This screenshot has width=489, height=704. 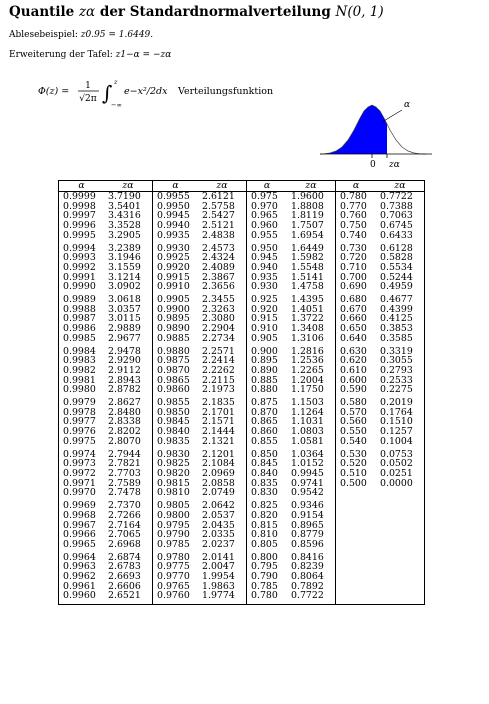 I want to click on z-cell: 3.3528, so click(x=128, y=226).